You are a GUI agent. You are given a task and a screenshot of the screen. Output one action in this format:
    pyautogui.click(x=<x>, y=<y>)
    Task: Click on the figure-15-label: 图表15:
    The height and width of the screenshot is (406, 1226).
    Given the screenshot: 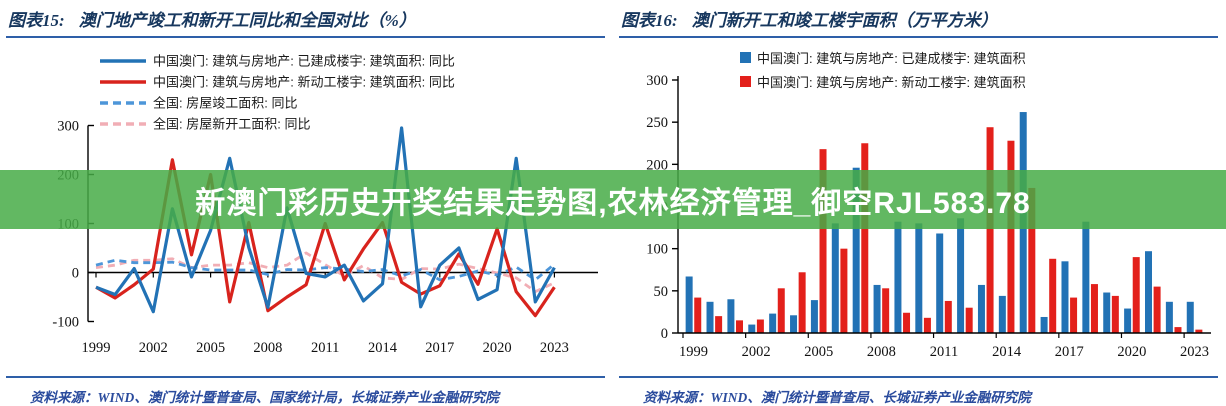 What is the action you would take?
    pyautogui.click(x=36, y=20)
    